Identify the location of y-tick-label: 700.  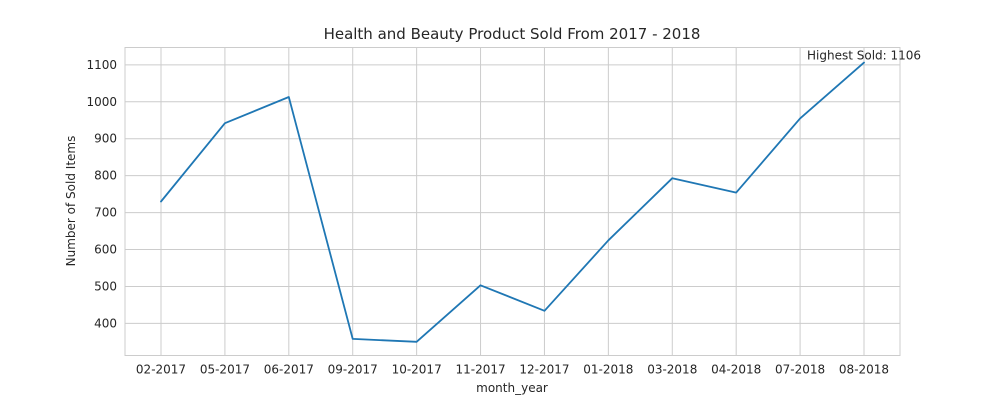
(105, 213).